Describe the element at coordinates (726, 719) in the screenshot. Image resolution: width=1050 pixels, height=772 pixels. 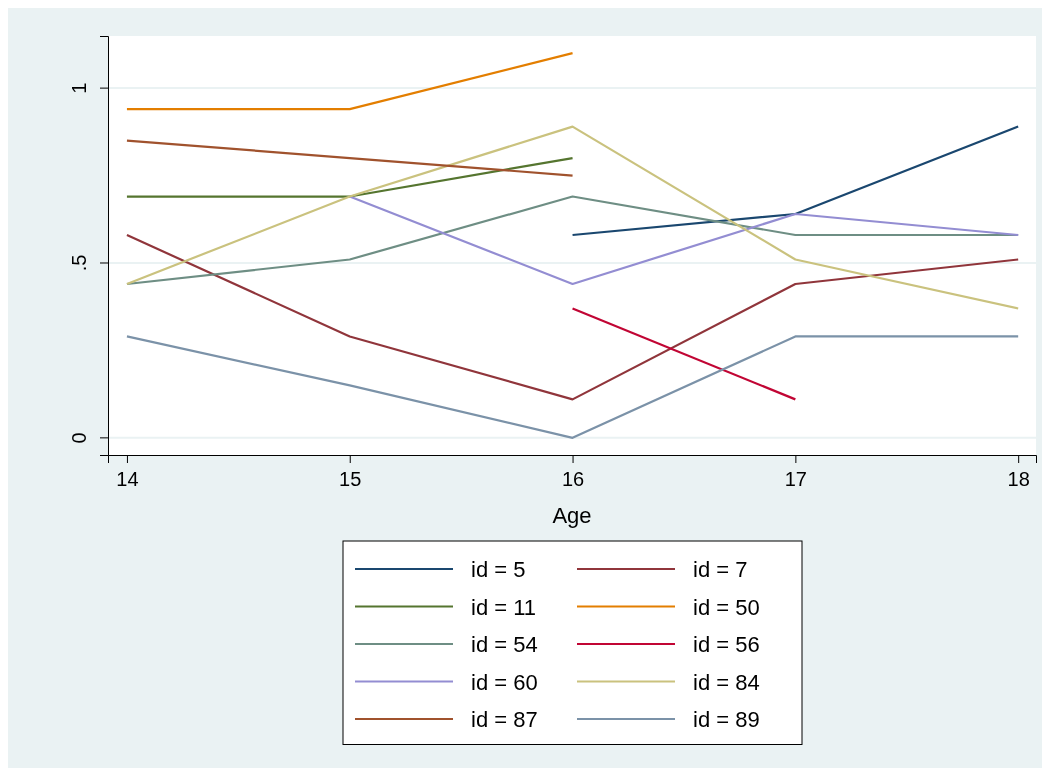
I see `legend-label: id = 89` at that location.